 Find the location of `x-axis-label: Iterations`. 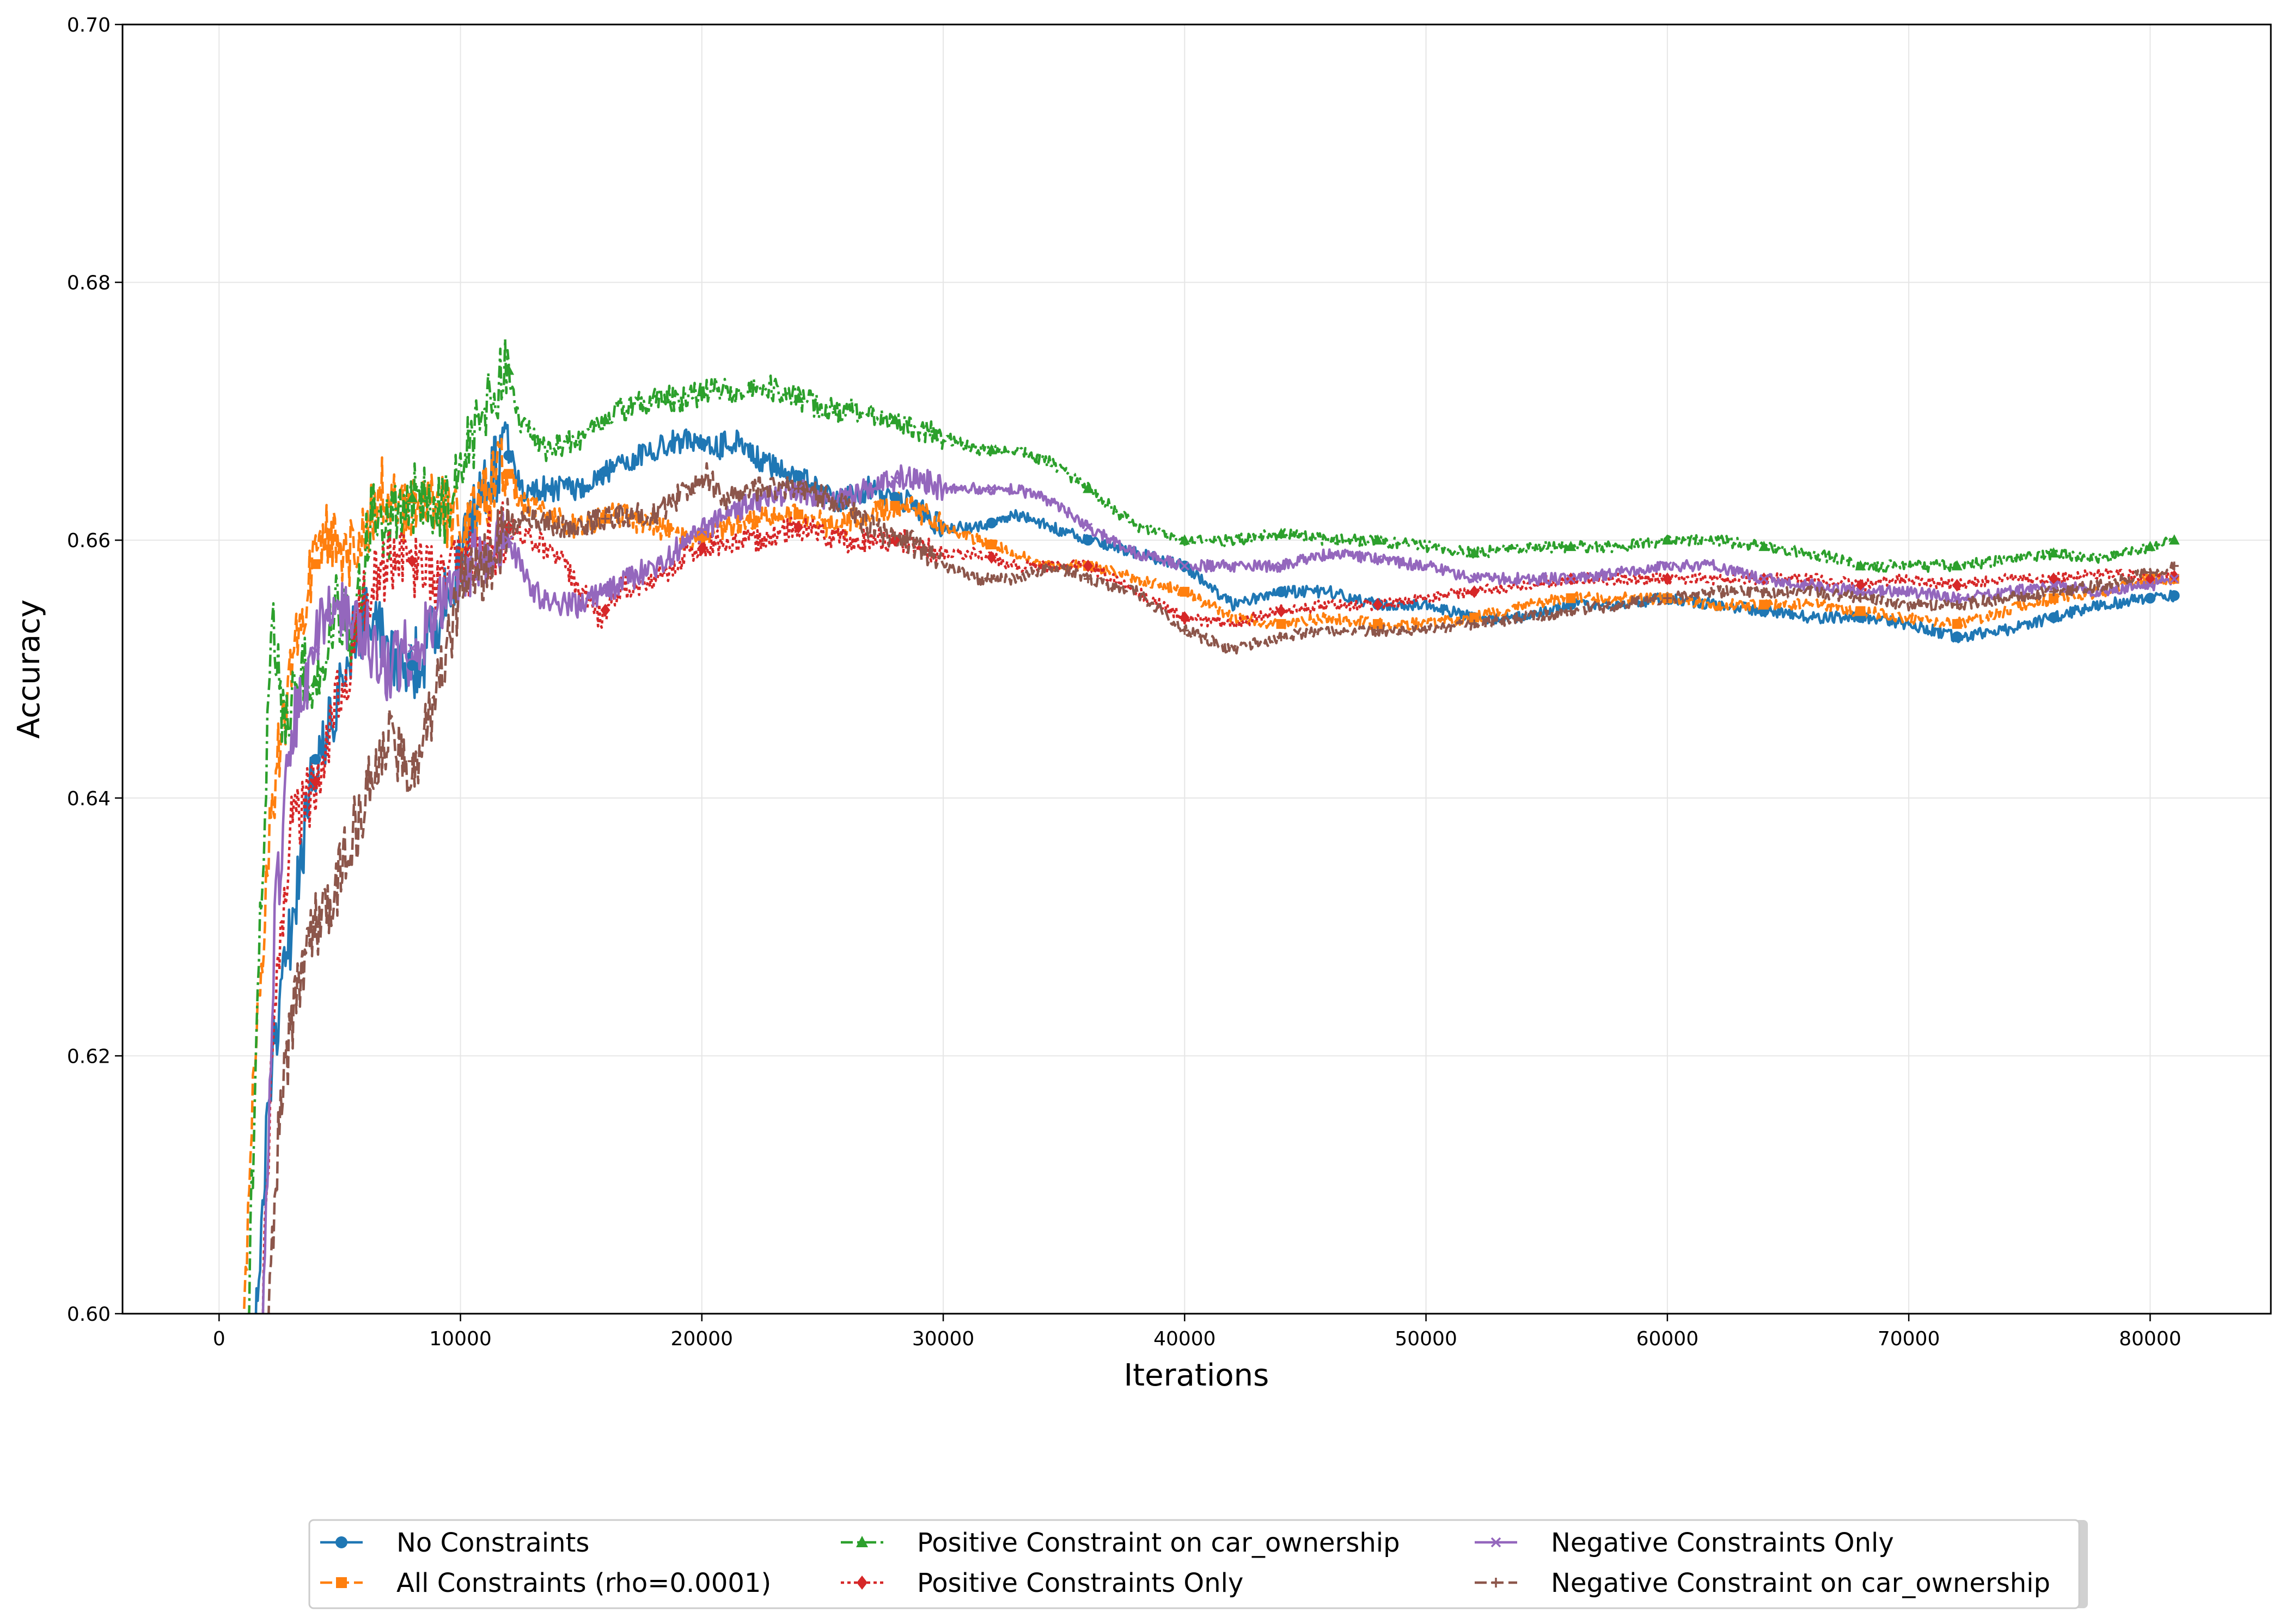

x-axis-label: Iterations is located at coordinates (1196, 1375).